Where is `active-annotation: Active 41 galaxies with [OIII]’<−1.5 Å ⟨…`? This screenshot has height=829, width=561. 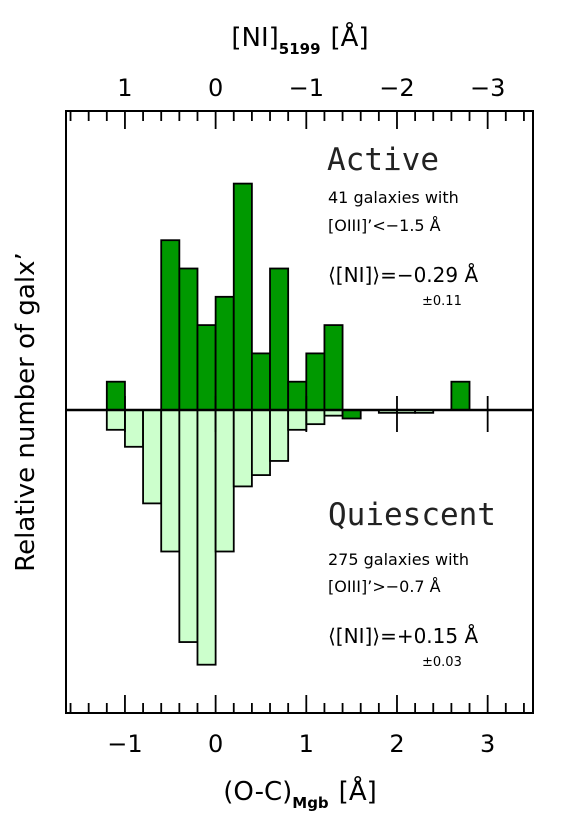 active-annotation: Active 41 galaxies with [OIII]’<−1.5 Å ⟨… is located at coordinates (402, 225).